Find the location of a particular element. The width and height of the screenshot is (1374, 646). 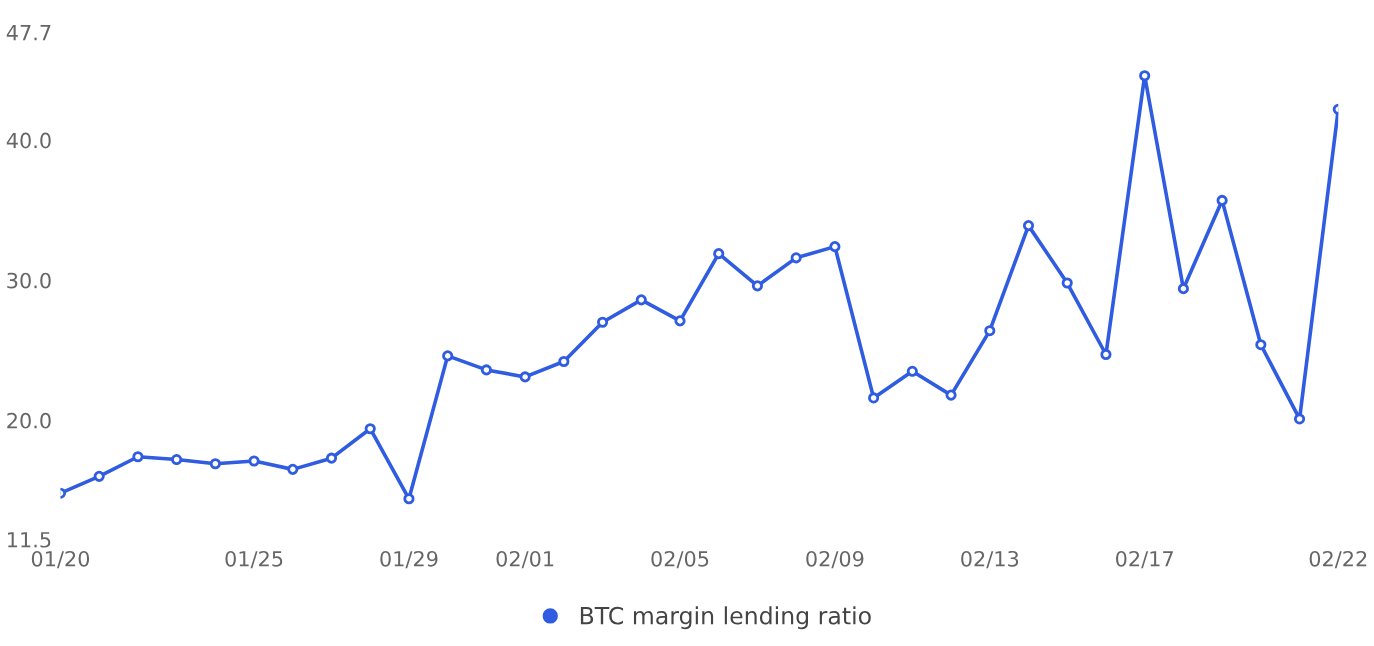

y-tick-label: 20.0 is located at coordinates (29, 420).